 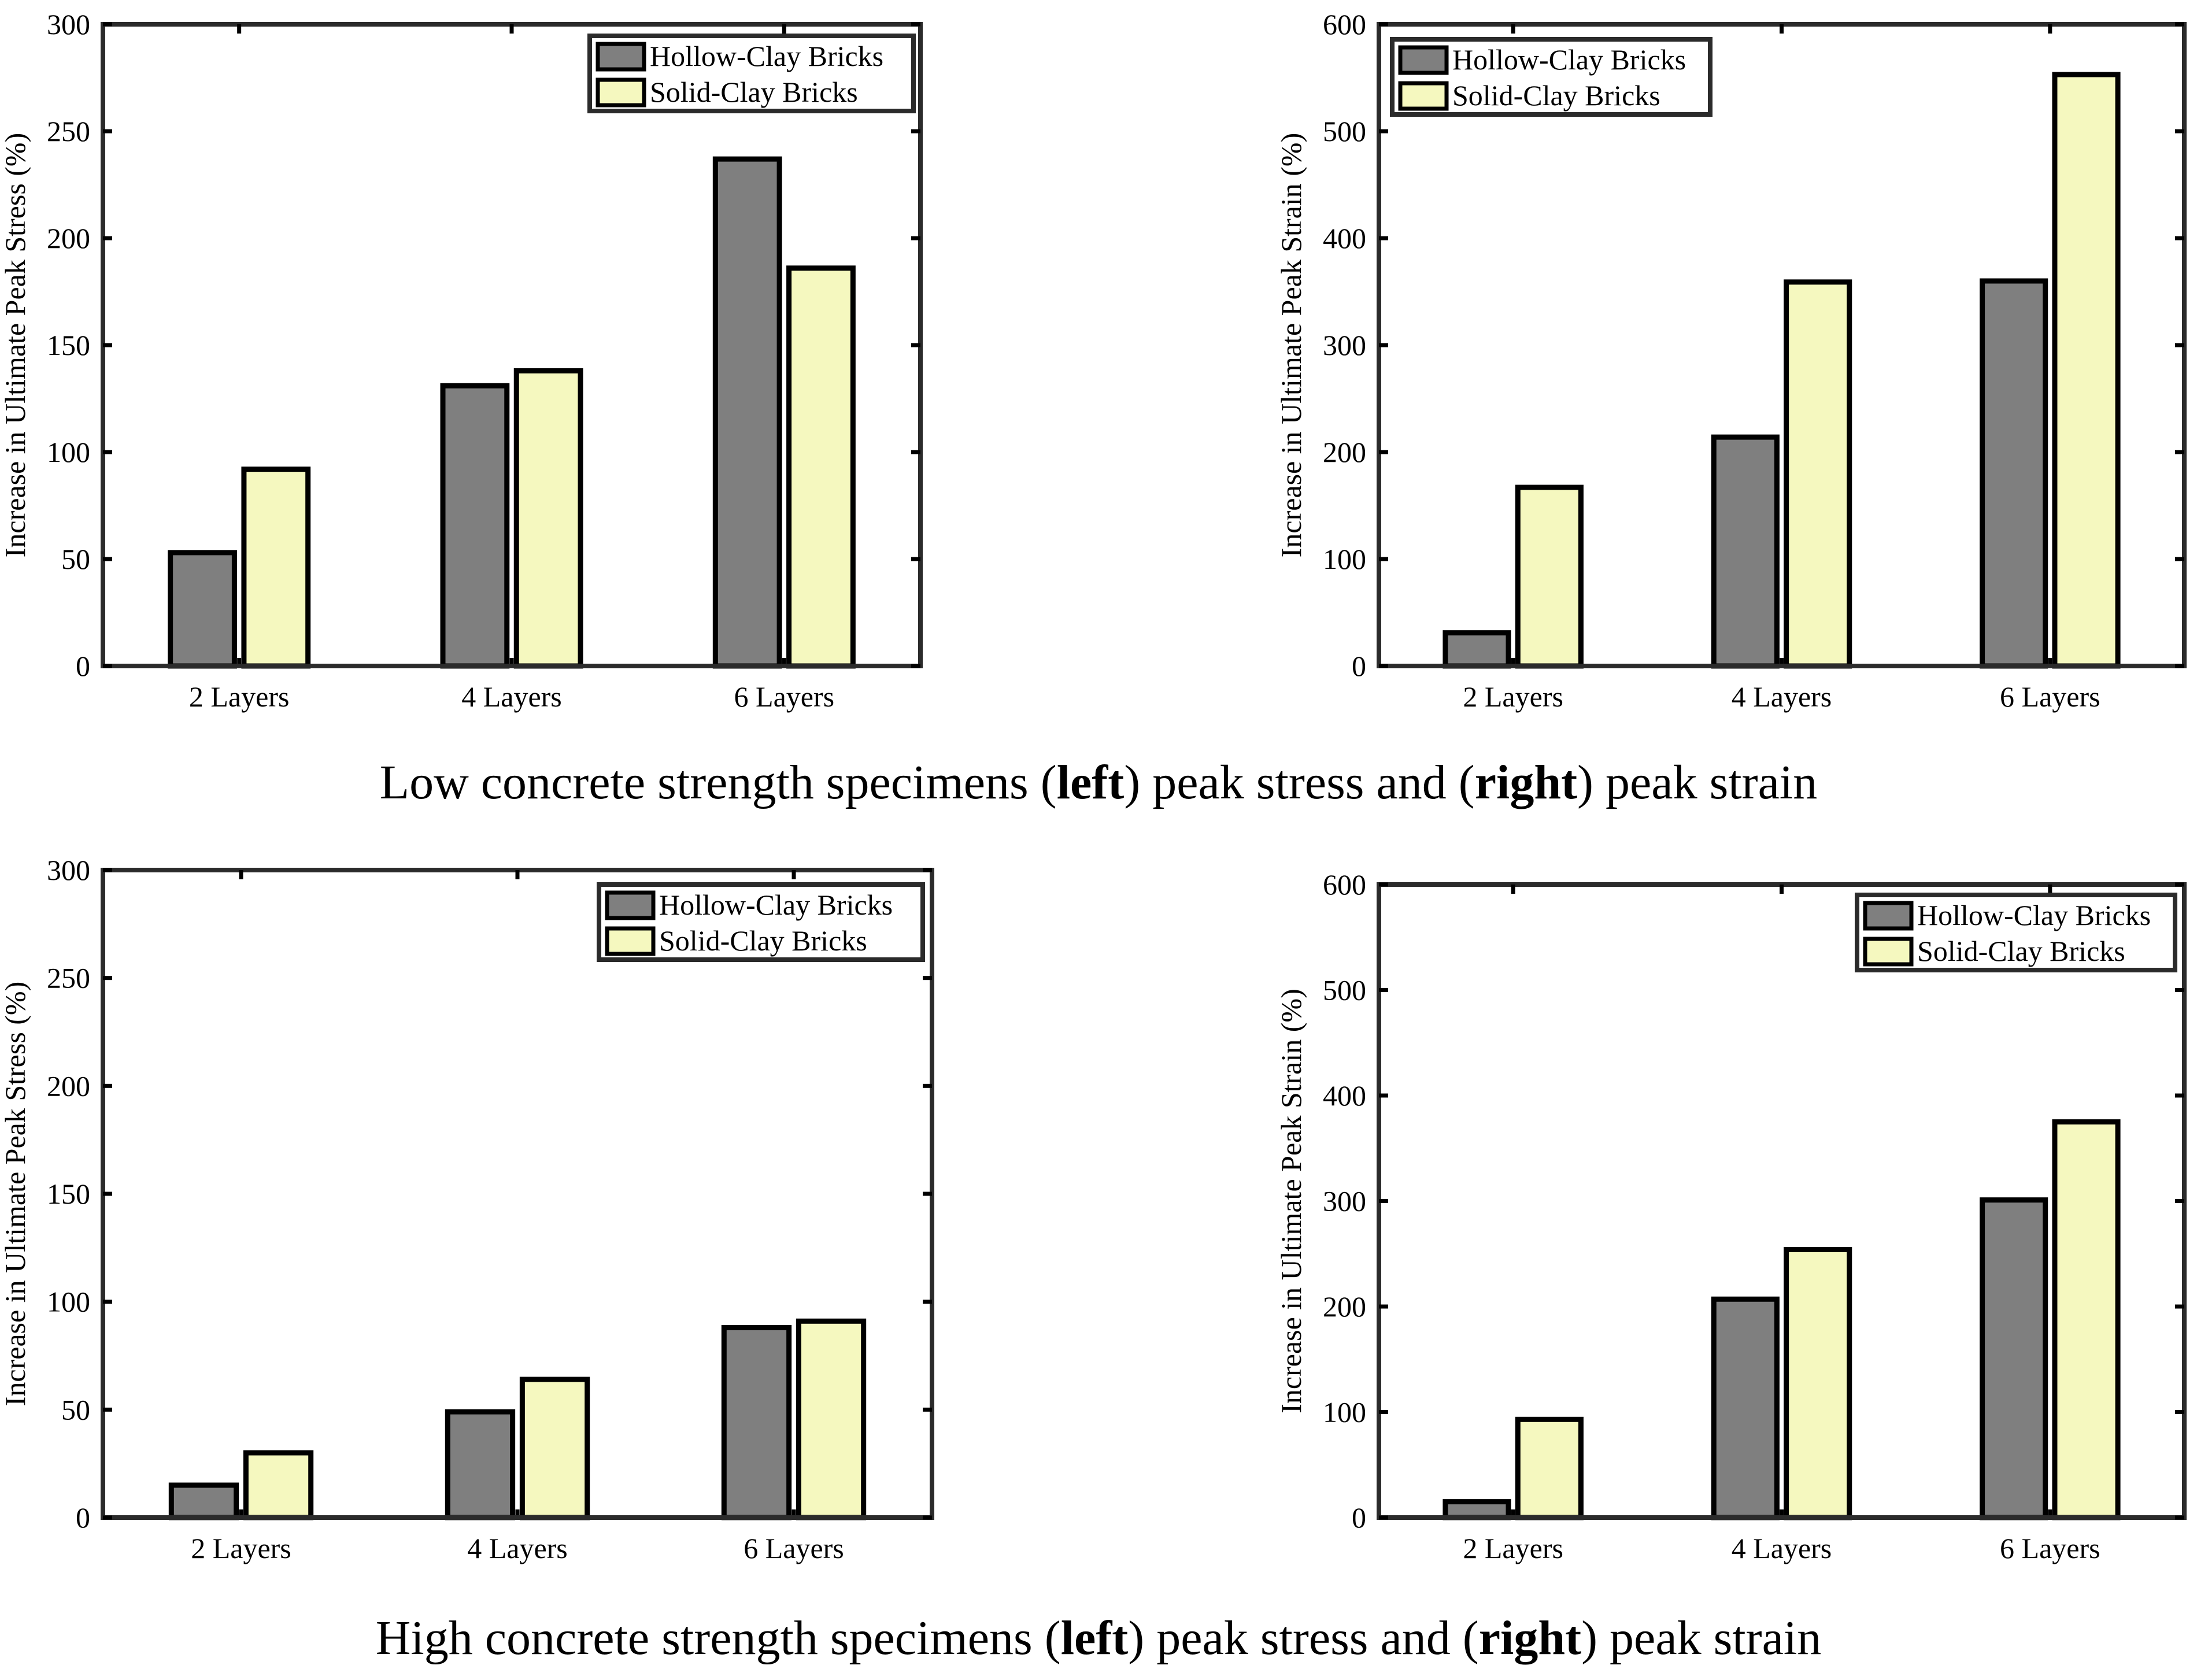 I want to click on caption-text: Low concrete strength specimens (, so click(x=718, y=783).